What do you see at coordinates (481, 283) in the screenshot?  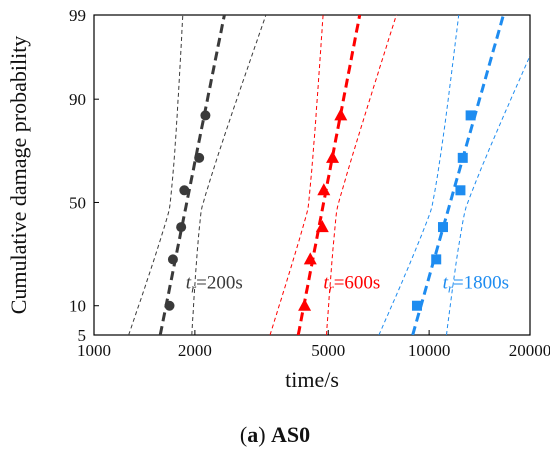 I see `annotation-value: =1800s` at bounding box center [481, 283].